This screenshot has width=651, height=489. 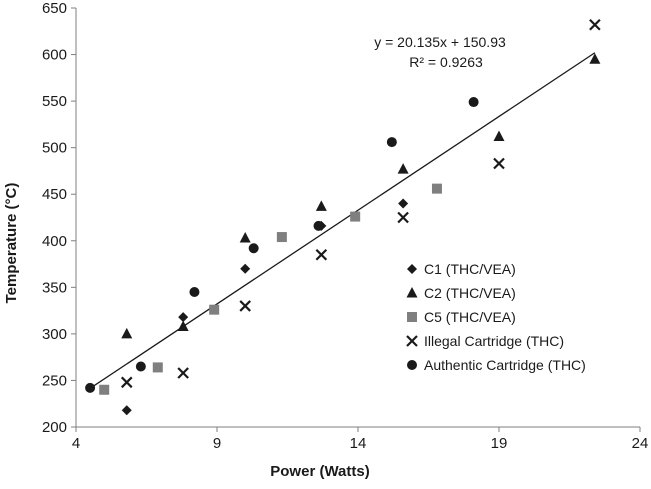 I want to click on x-tick-label: 19, so click(x=499, y=443).